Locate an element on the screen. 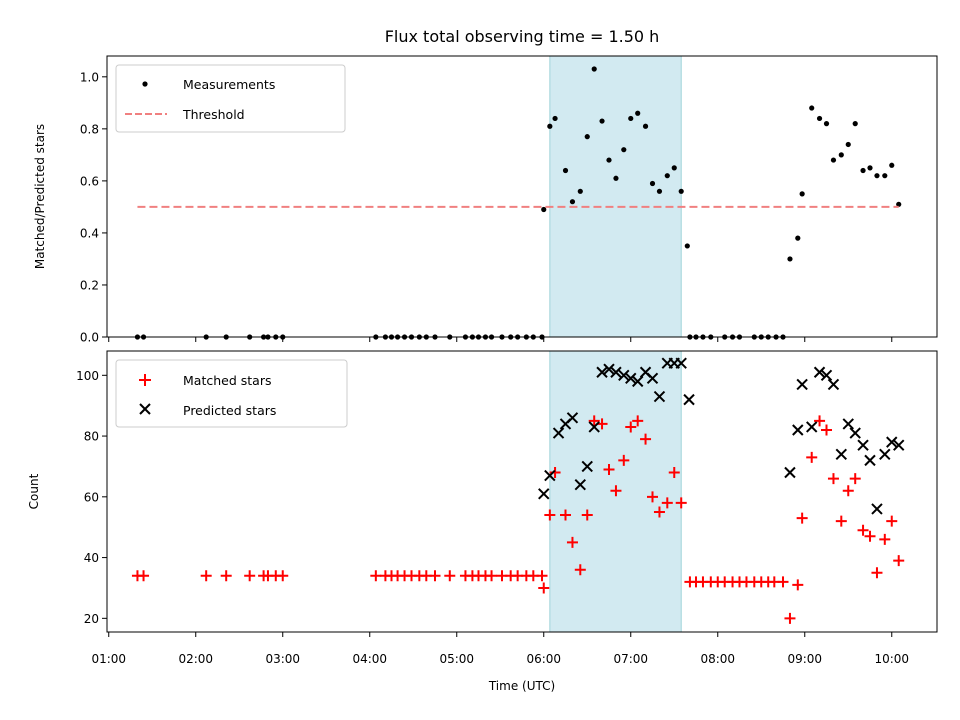 The image size is (960, 720). x-tick-label: 01:00 is located at coordinates (108, 659).